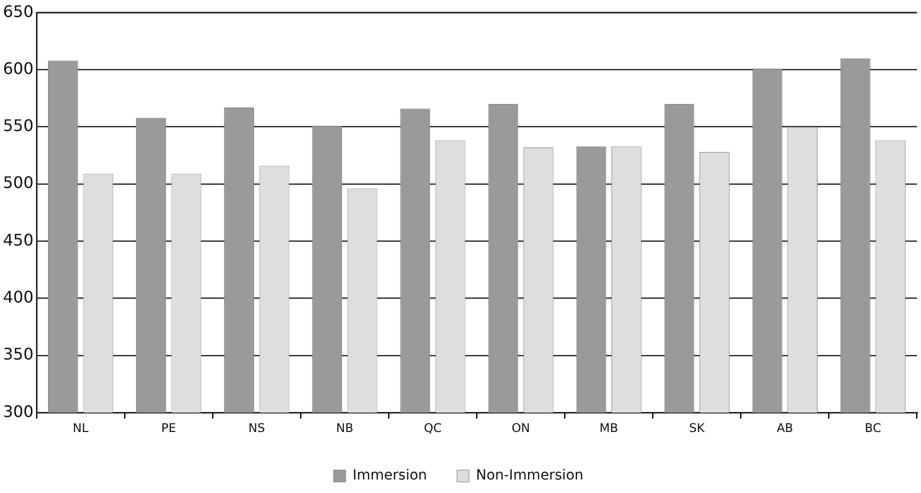 Image resolution: width=921 pixels, height=493 pixels. I want to click on x-tick-label: NL, so click(80, 427).